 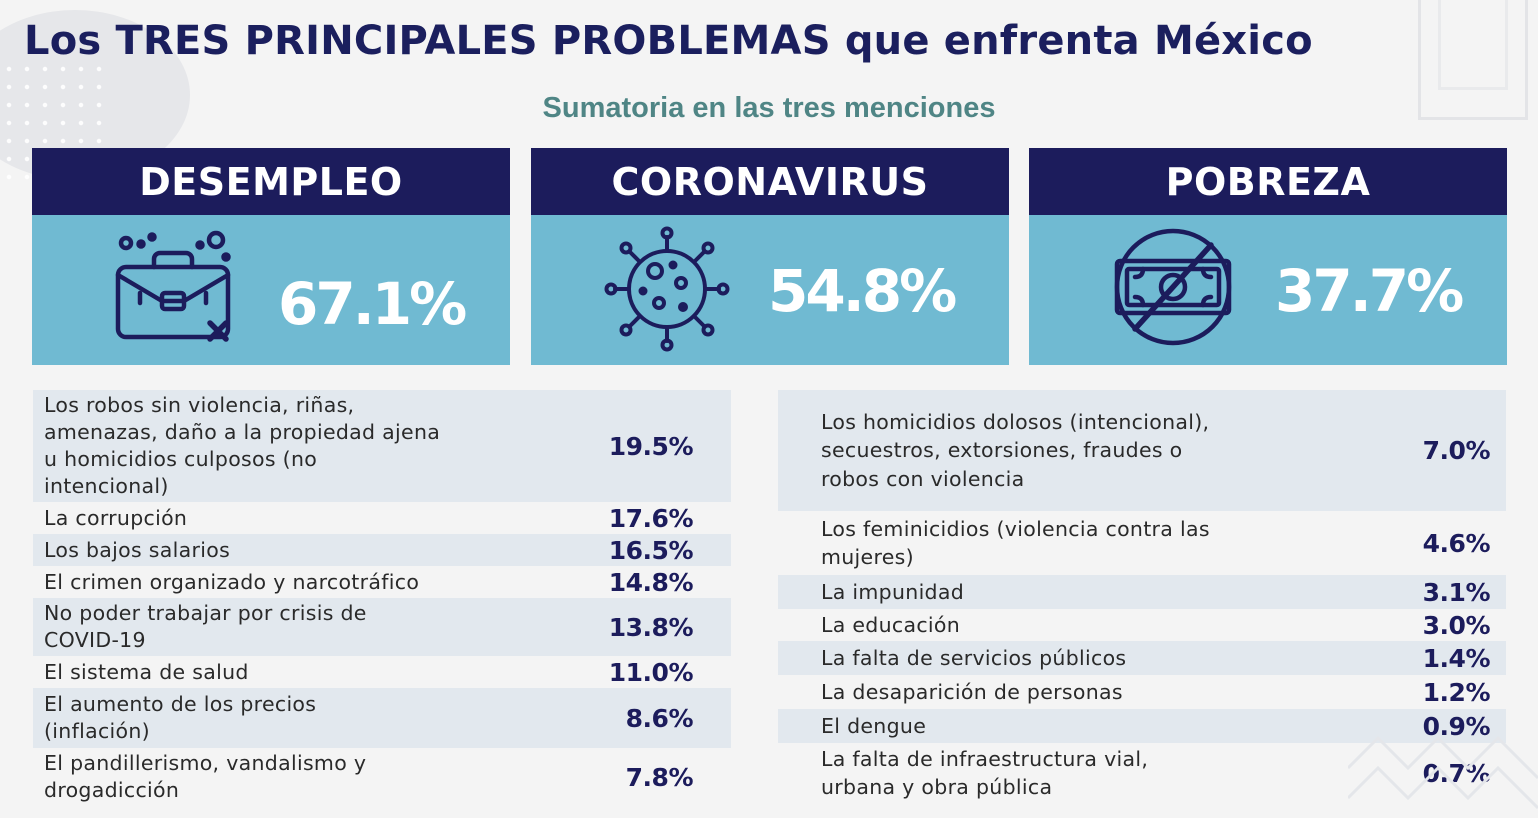 What do you see at coordinates (1142, 592) in the screenshot?
I see `table-row: La impunidad 3.1%` at bounding box center [1142, 592].